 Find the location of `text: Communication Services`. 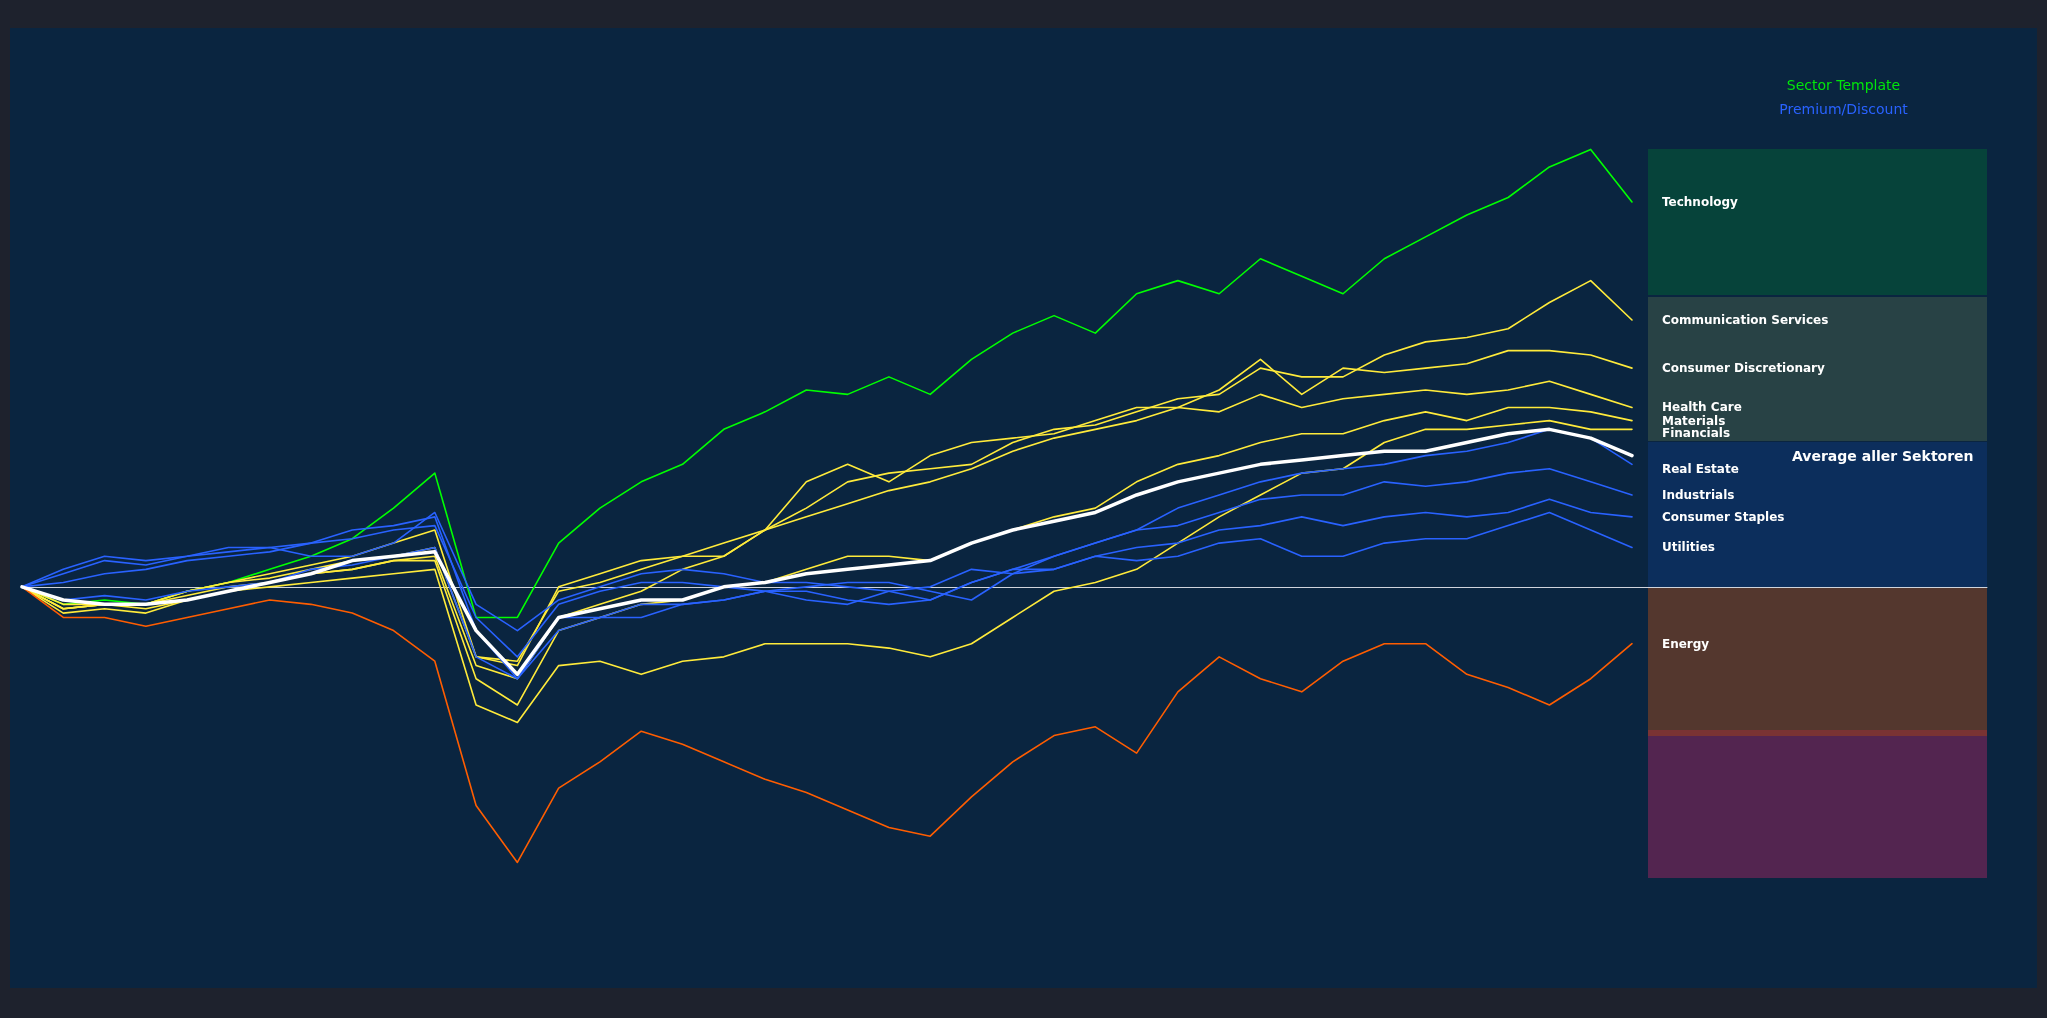

text: Communication Services is located at coordinates (1745, 320).